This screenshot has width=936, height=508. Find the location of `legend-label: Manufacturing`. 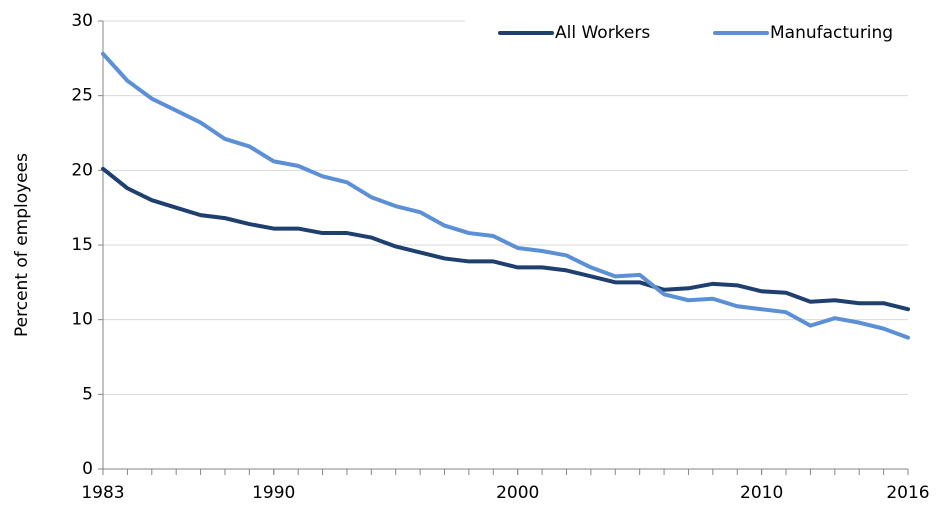

legend-label: Manufacturing is located at coordinates (831, 33).